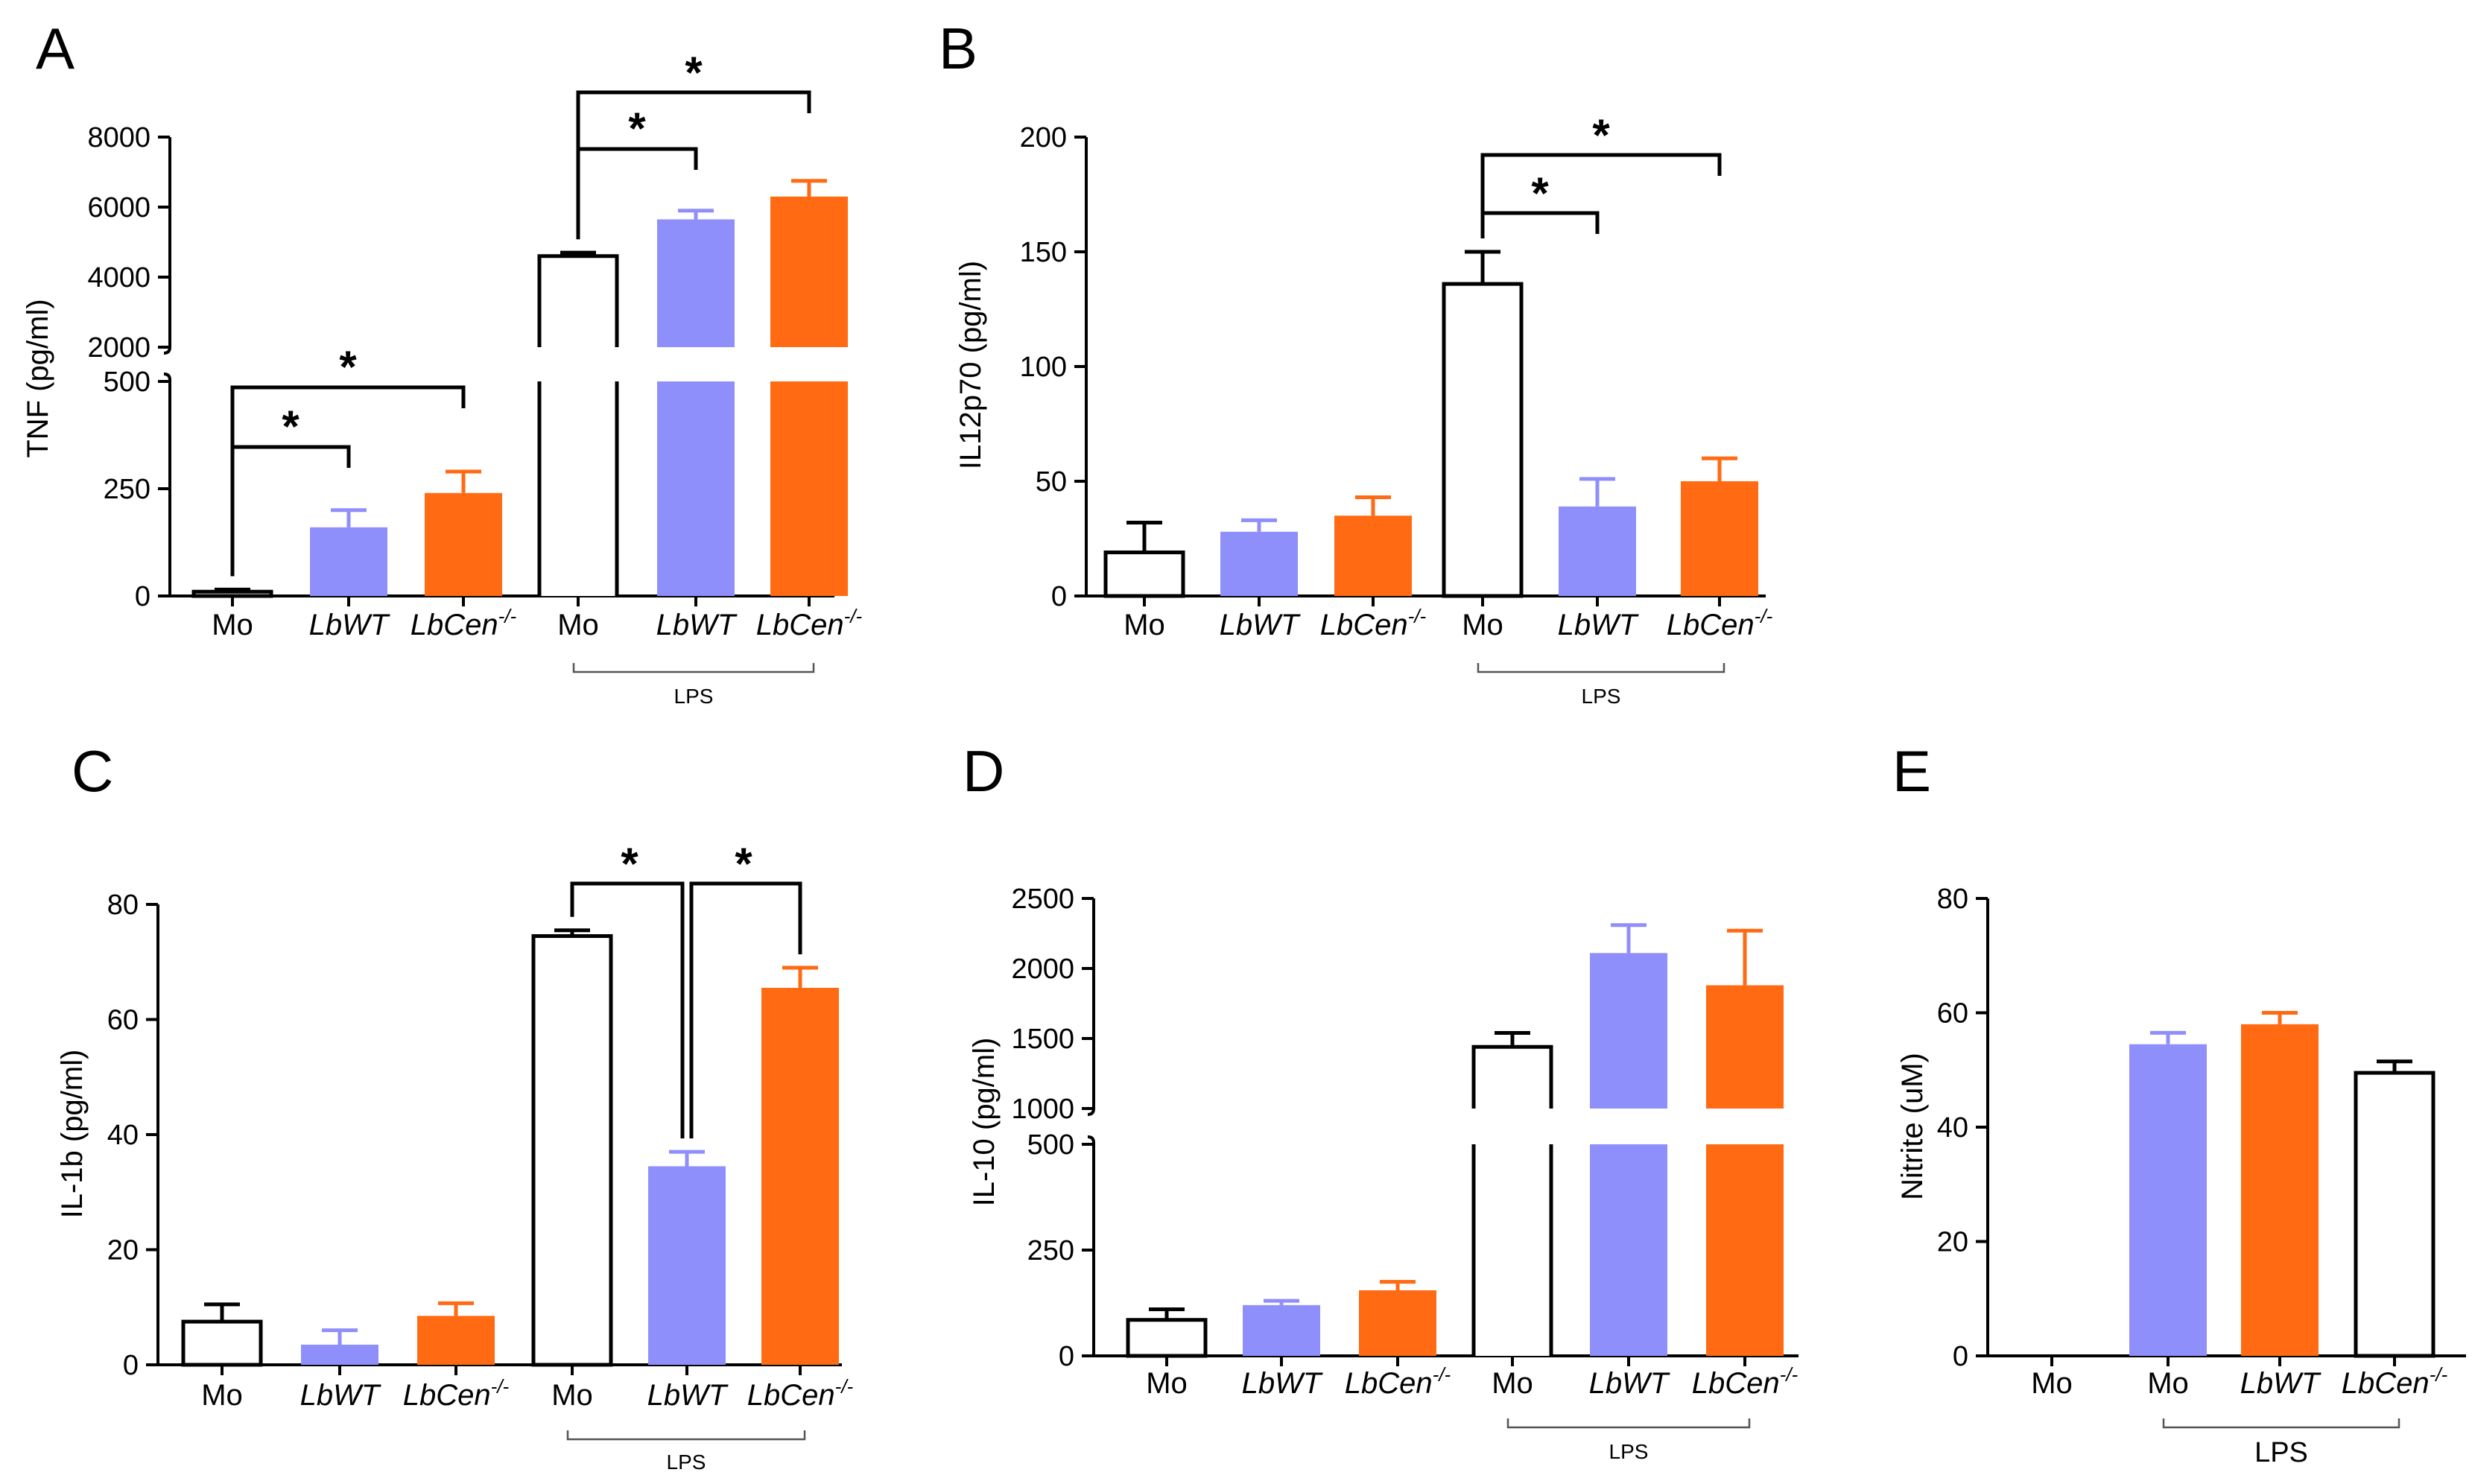 The height and width of the screenshot is (1484, 2472). I want to click on y-tick-label: 8000, so click(119, 137).